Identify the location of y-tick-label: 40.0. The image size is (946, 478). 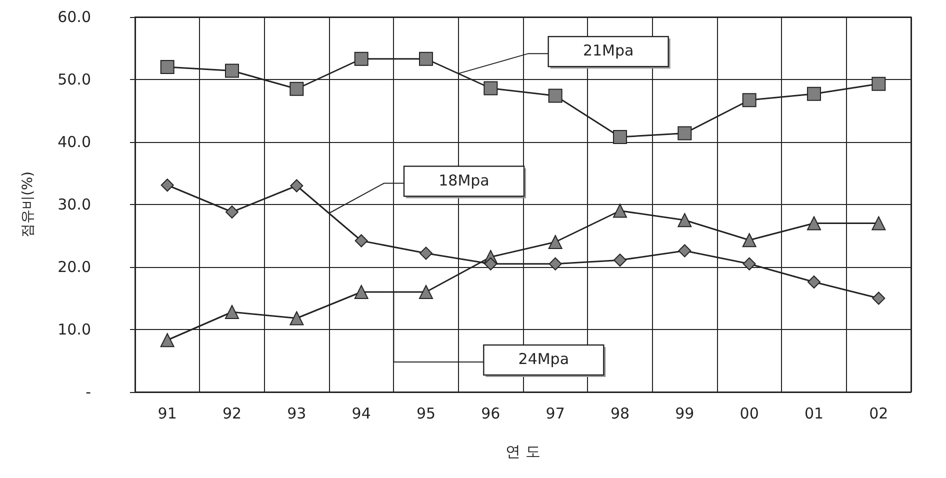
(74, 142).